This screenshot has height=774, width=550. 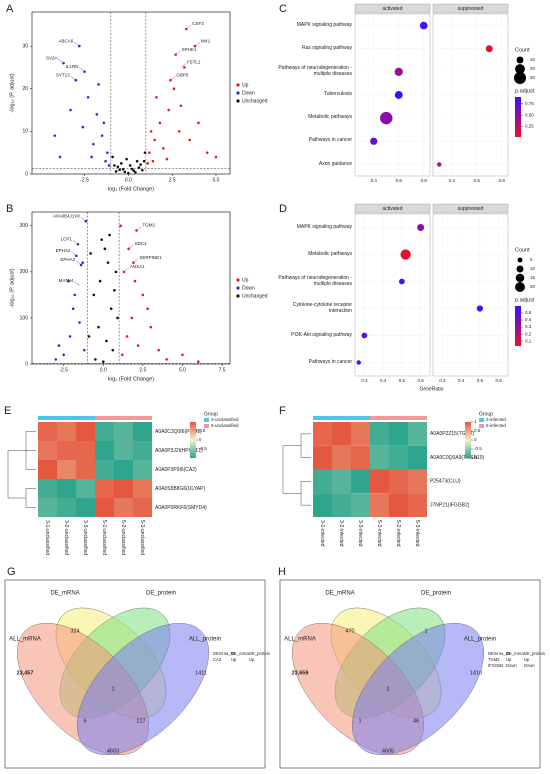 I want to click on table-header: DE_protein, so click(x=260, y=653).